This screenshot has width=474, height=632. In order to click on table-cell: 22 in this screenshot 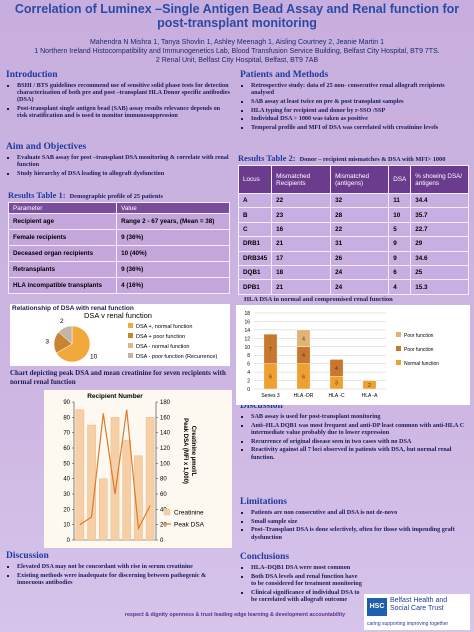, I will do `click(360, 229)`.